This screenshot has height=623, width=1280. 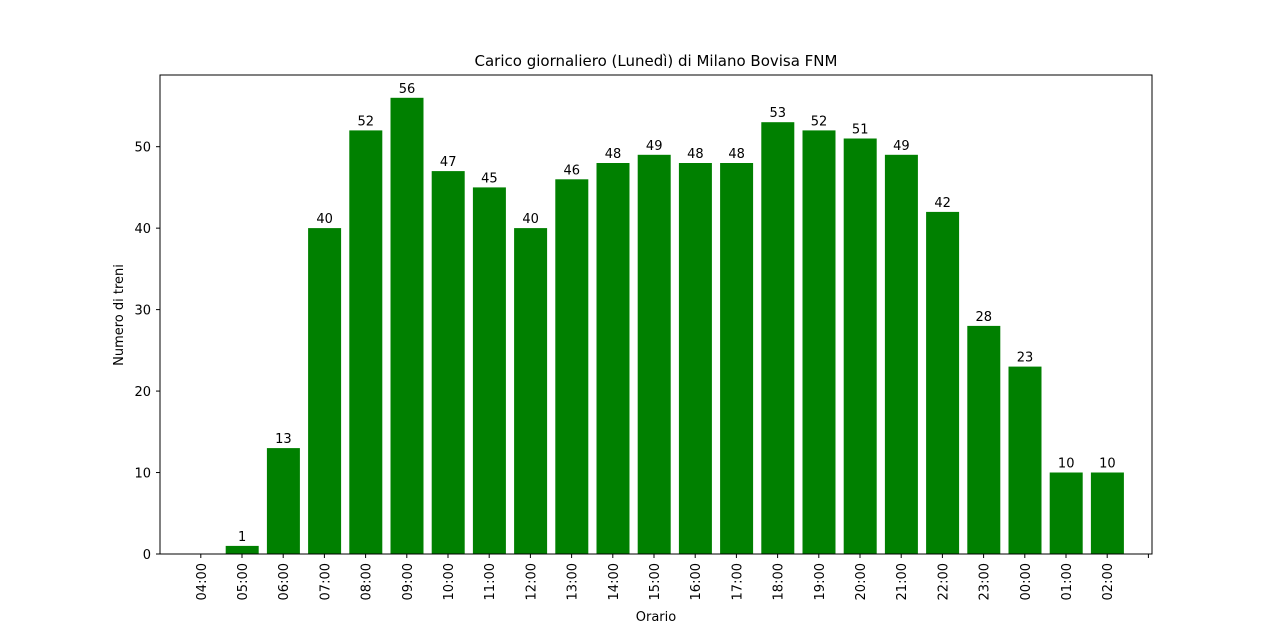 What do you see at coordinates (147, 555) in the screenshot?
I see `y-tick-label: 0` at bounding box center [147, 555].